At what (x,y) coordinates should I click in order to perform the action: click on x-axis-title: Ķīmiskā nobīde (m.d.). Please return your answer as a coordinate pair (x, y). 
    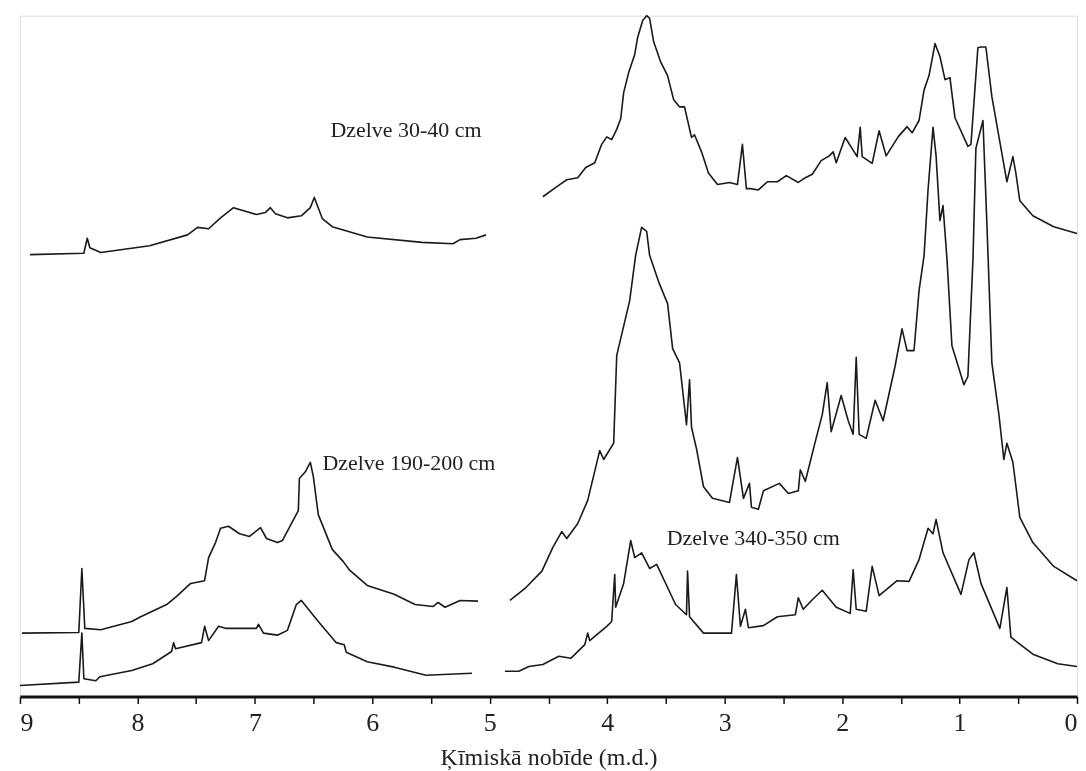
    Looking at the image, I should click on (549, 757).